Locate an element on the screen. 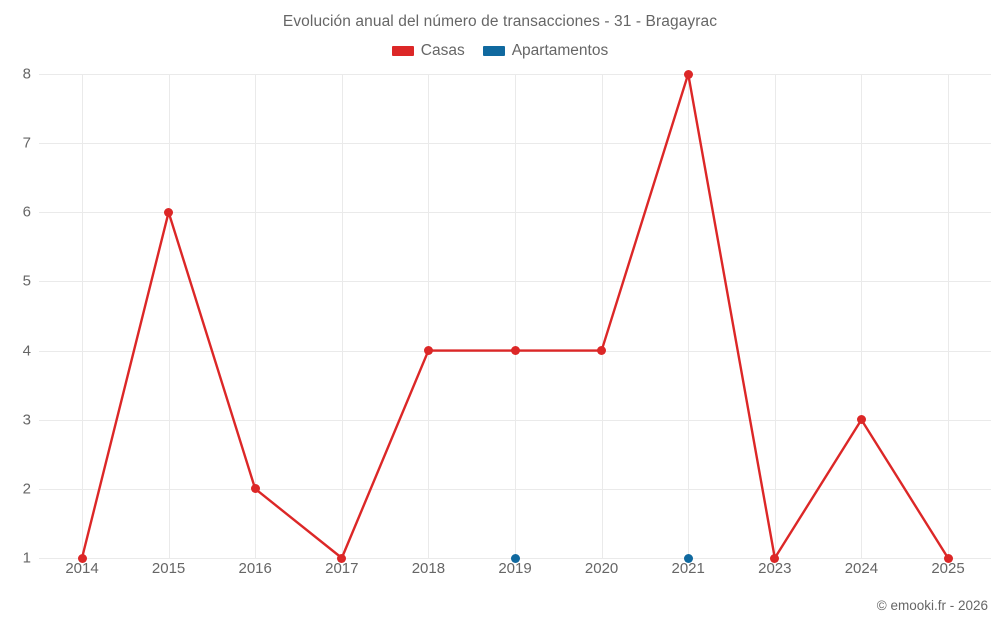 The width and height of the screenshot is (1000, 625). legend-swatch-casas is located at coordinates (402, 50).